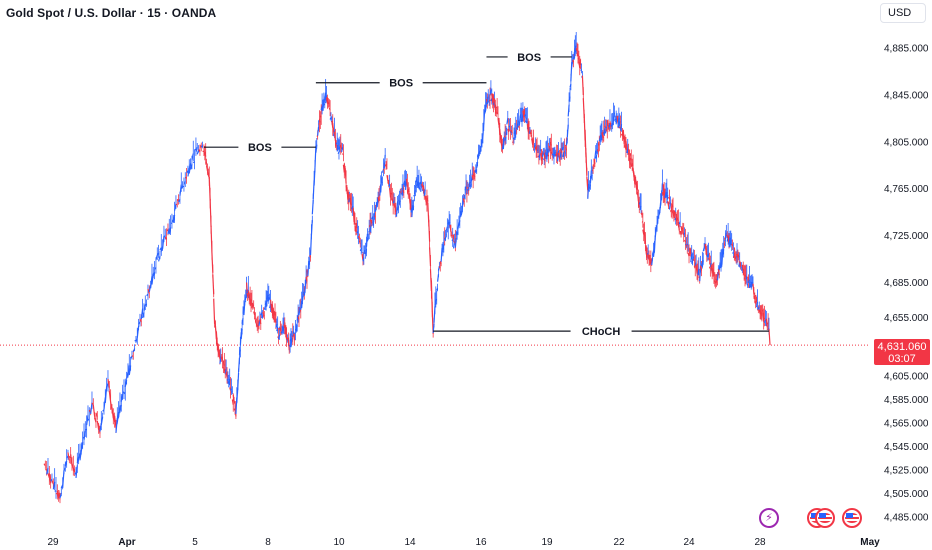 The width and height of the screenshot is (932, 550). I want to click on x-tick-label: 8, so click(268, 542).